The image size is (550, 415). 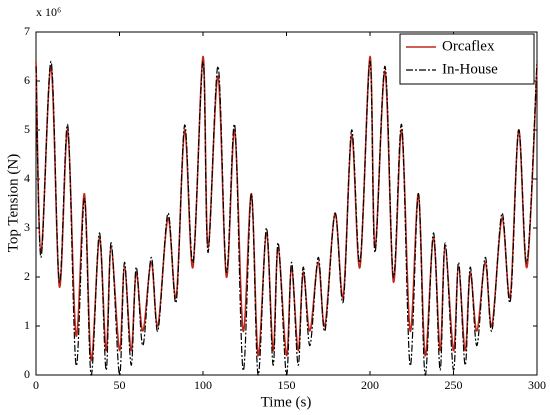 I want to click on y-tick-label: 2, so click(x=27, y=276).